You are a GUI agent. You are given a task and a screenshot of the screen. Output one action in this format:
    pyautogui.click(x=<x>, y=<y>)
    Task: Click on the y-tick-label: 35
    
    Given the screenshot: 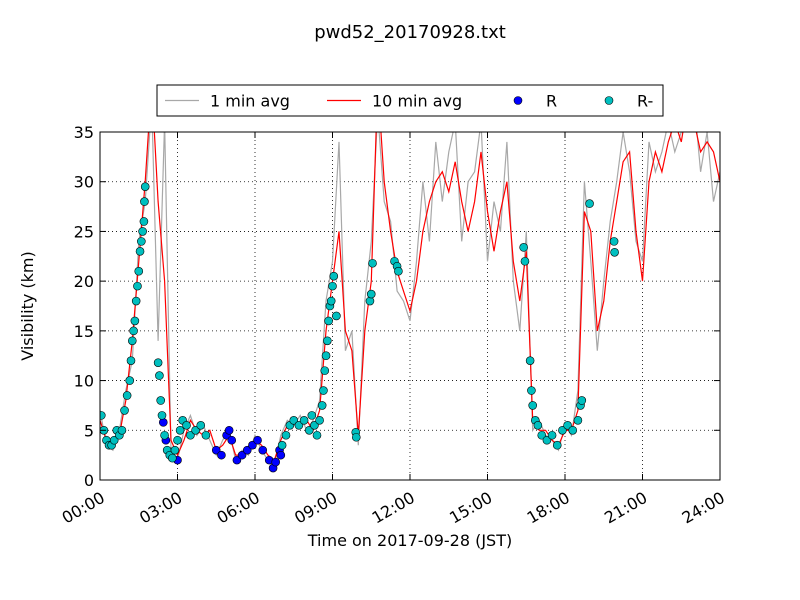 What is the action you would take?
    pyautogui.click(x=84, y=132)
    